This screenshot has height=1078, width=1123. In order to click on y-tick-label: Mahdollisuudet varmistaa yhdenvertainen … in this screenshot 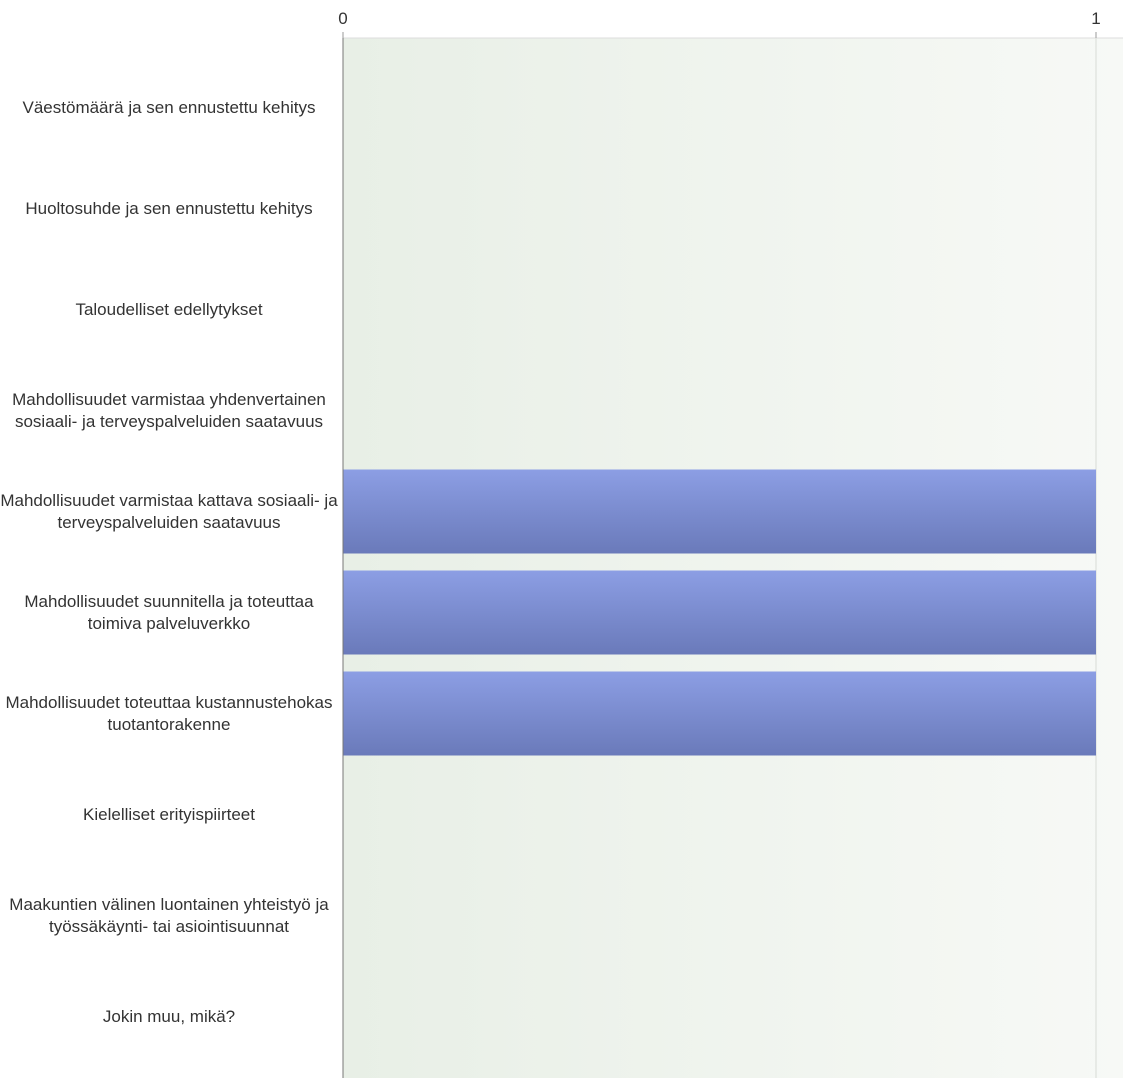, I will do `click(169, 410)`.